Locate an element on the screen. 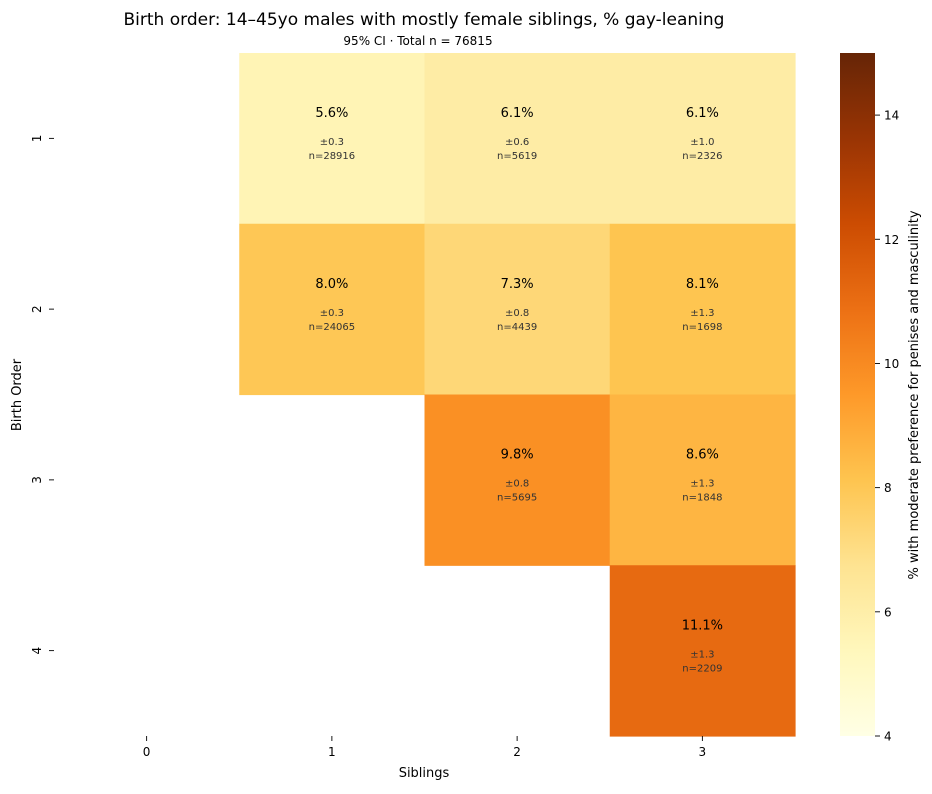 This screenshot has width=932, height=794. cell-n-label: n=4439 is located at coordinates (517, 327).